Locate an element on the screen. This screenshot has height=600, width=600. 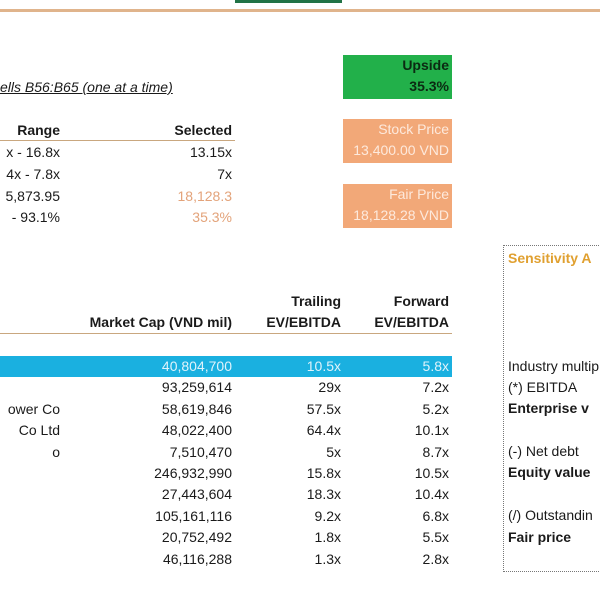
market-cap-value: 58,619,846 is located at coordinates (196, 408).